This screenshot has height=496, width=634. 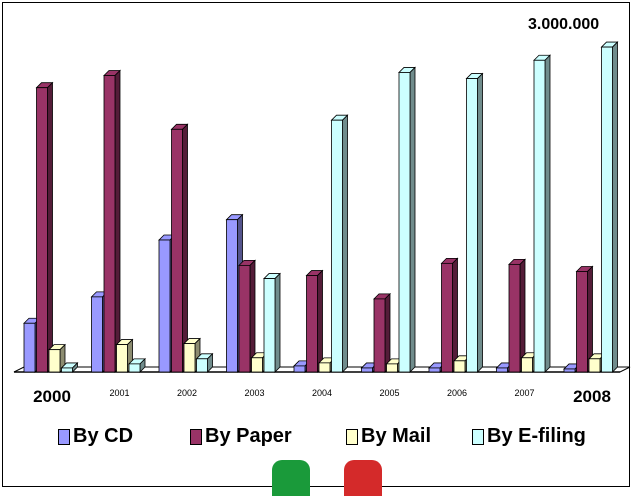 I want to click on bar-by-mail-2006, so click(x=459, y=366).